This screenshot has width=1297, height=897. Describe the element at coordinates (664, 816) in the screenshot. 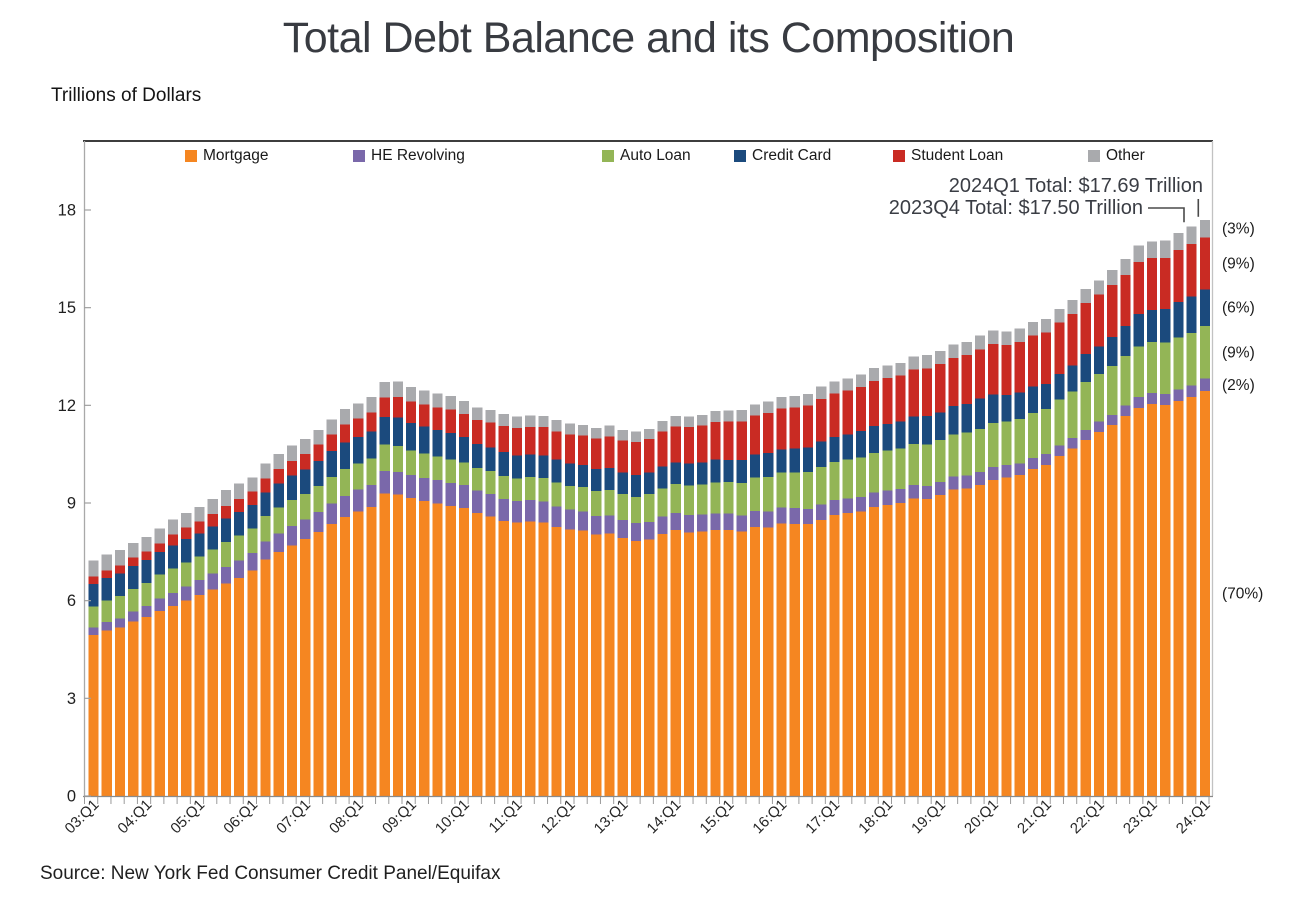

I see `x-axis-tick-label: 14:Q1` at that location.